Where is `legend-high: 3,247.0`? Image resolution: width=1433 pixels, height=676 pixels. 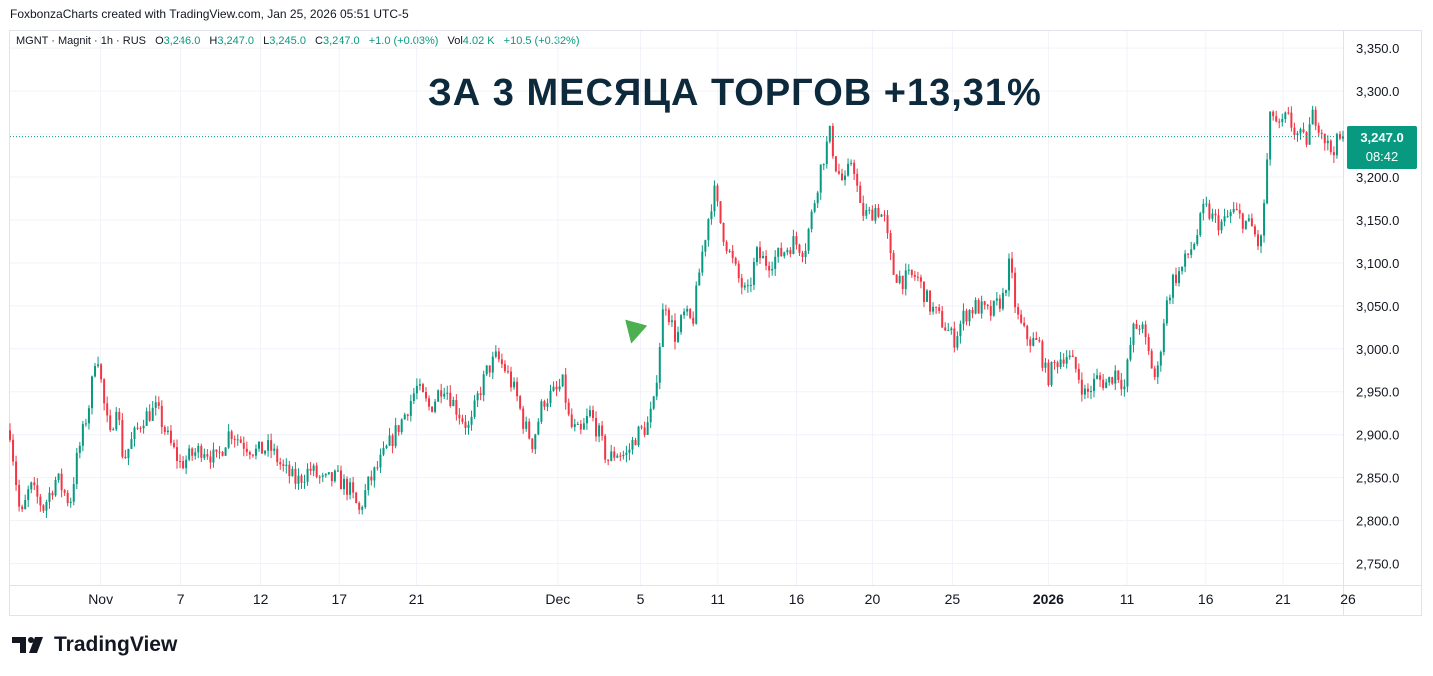
legend-high: 3,247.0 is located at coordinates (236, 41).